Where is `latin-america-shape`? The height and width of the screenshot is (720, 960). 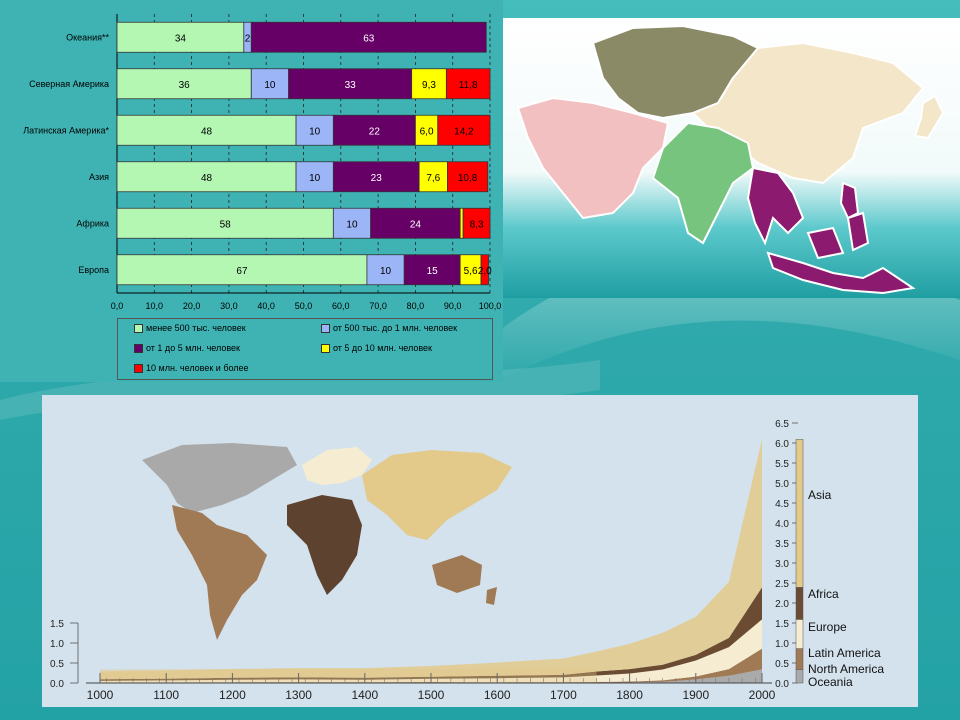
latin-america-shape is located at coordinates (219, 572).